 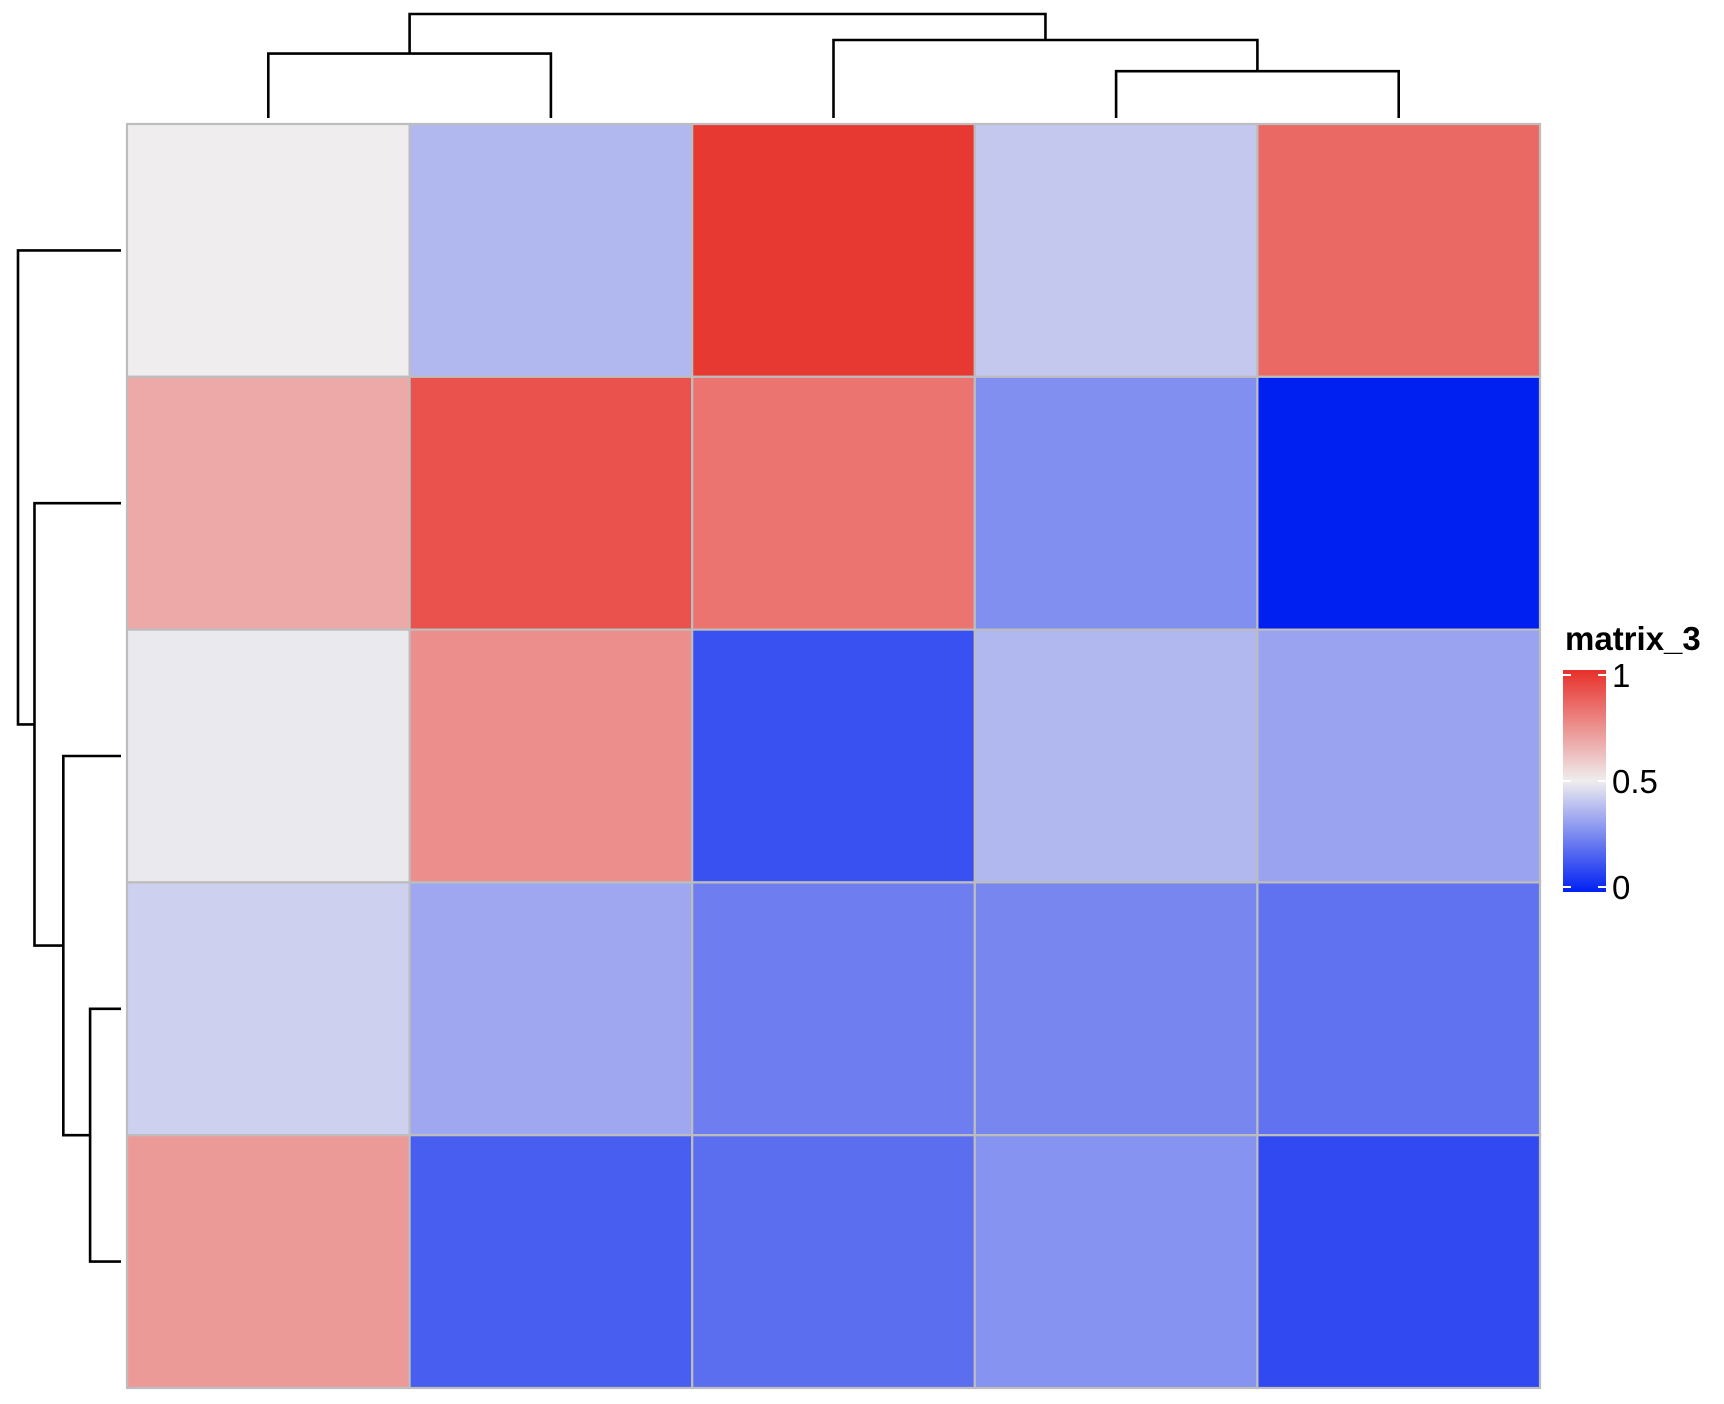 I want to click on heatmap-cell-r0-c4, so click(x=1399, y=250).